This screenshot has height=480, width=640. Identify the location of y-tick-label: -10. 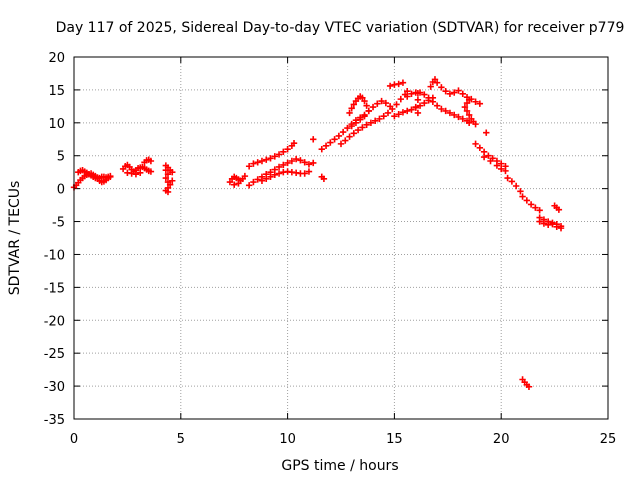
(54, 255).